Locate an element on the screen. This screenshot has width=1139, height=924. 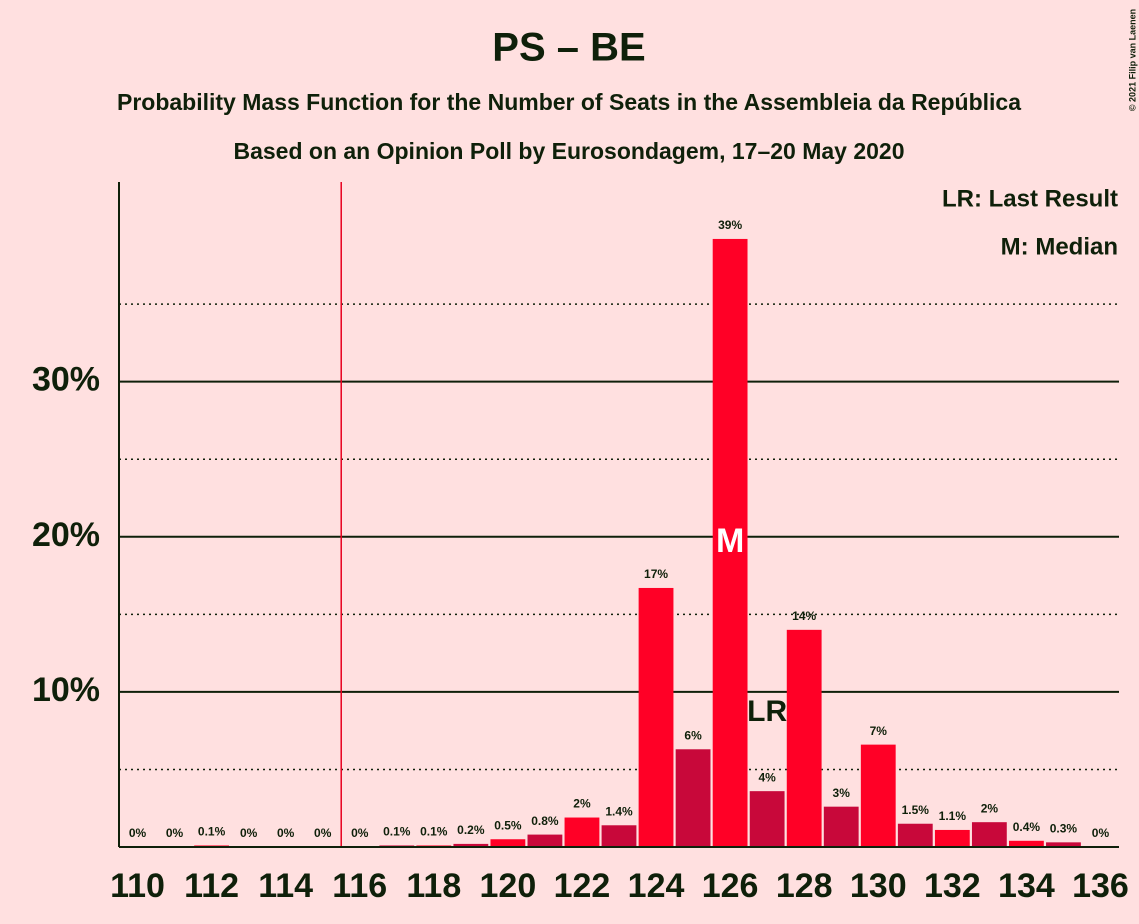
copyright: © 2021 Filip van Laenen is located at coordinates (1132, 60).